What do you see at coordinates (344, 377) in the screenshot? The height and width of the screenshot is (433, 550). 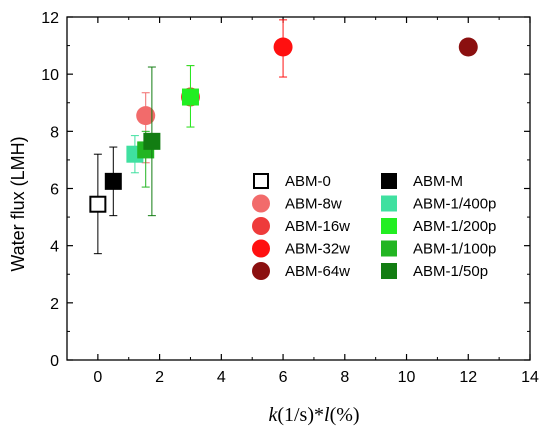 I see `x-tick-label: 8` at bounding box center [344, 377].